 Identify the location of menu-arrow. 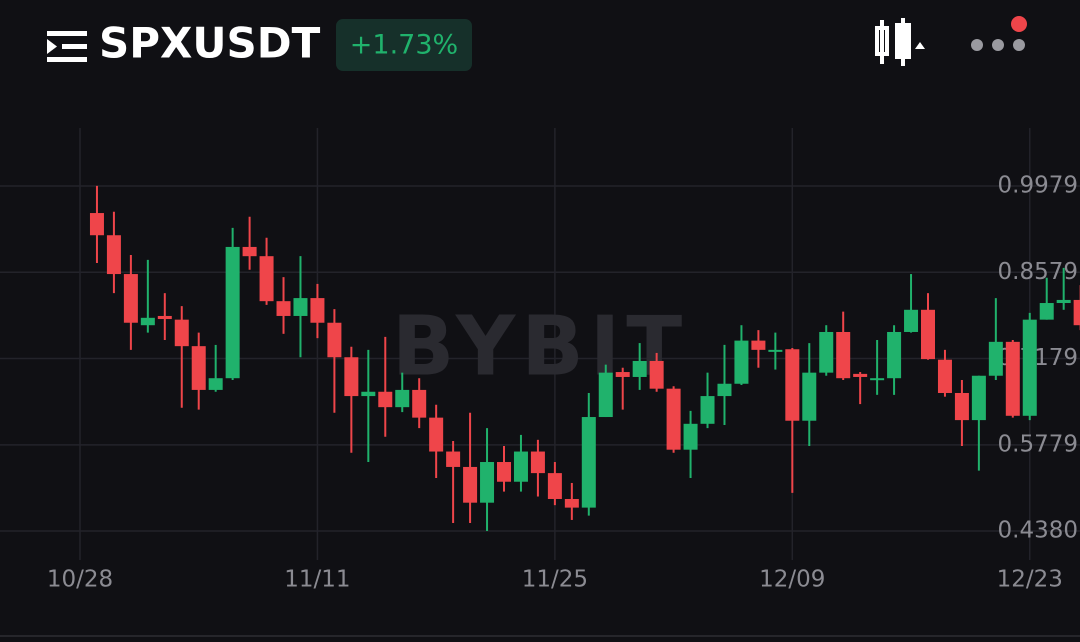
(52, 46).